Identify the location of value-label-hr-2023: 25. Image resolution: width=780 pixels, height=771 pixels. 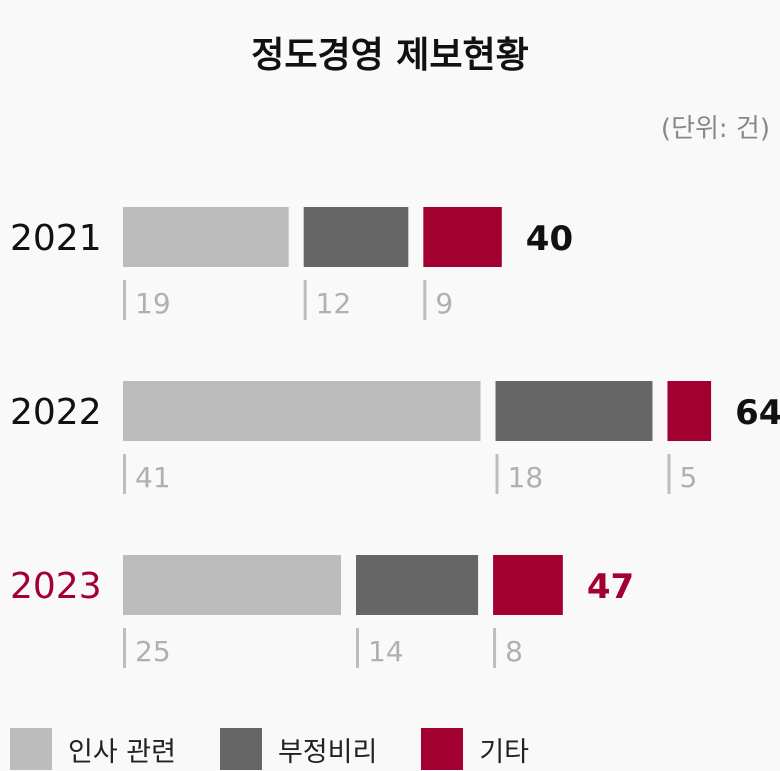
(153, 651).